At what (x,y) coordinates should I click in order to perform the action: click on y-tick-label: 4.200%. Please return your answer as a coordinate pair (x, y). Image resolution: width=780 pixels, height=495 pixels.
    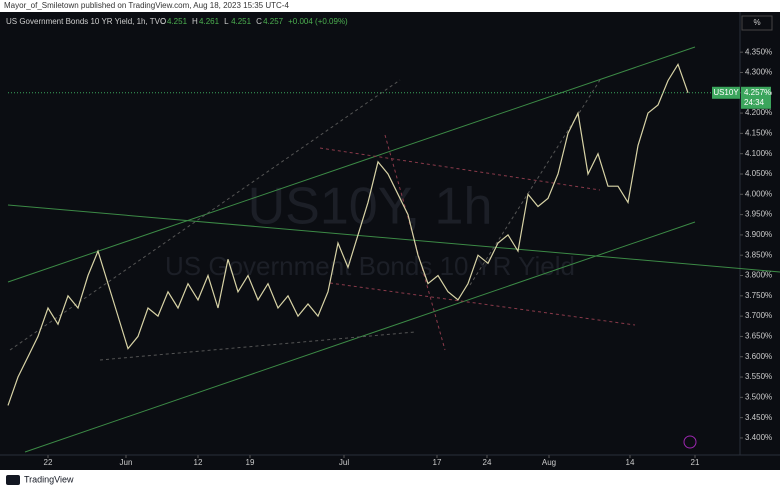
    Looking at the image, I should click on (758, 112).